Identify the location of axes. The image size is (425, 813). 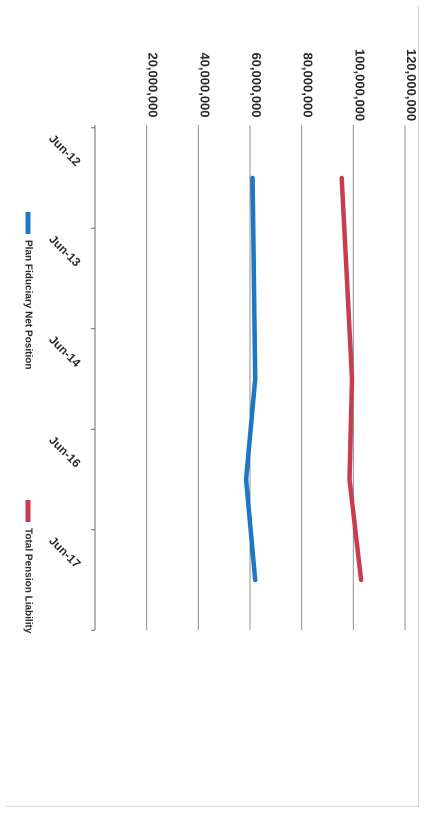
(93, 378).